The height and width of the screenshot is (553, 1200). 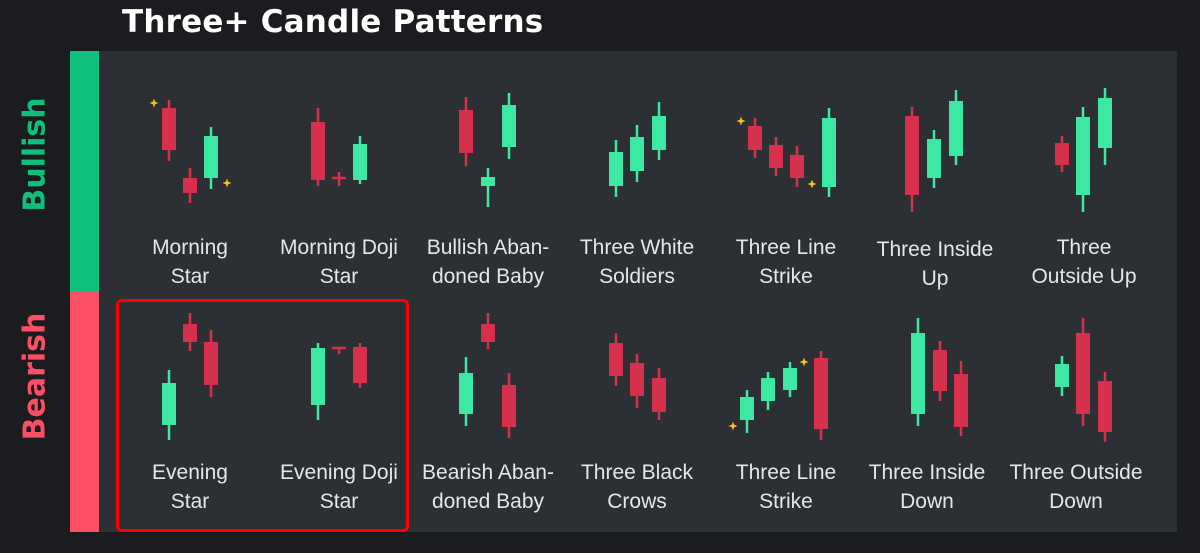 I want to click on page-title: Three+ Candle Patterns, so click(x=333, y=22).